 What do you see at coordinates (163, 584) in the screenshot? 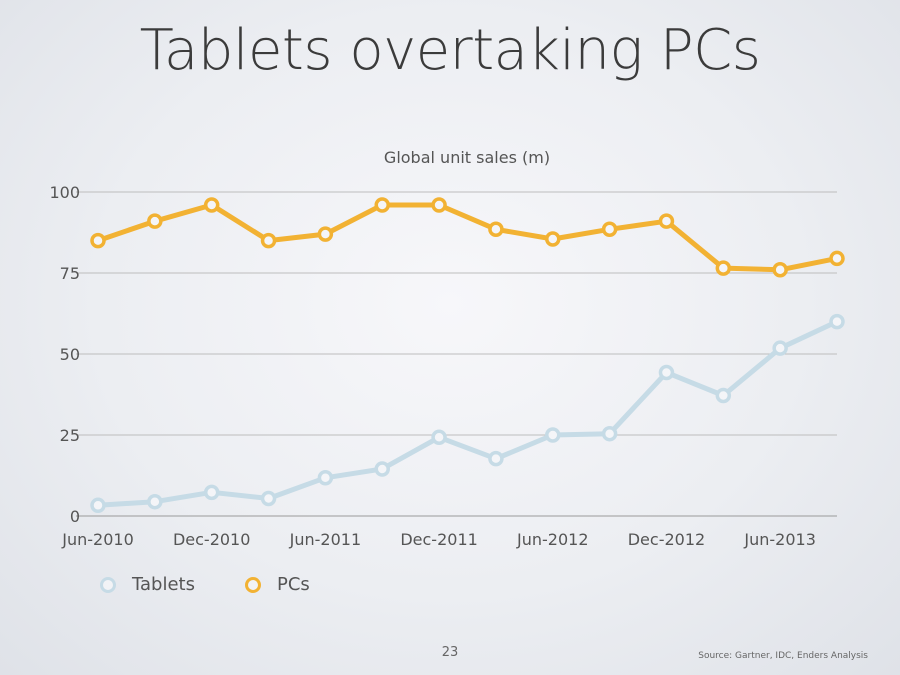
I see `legend-label-tablets: Tablets` at bounding box center [163, 584].